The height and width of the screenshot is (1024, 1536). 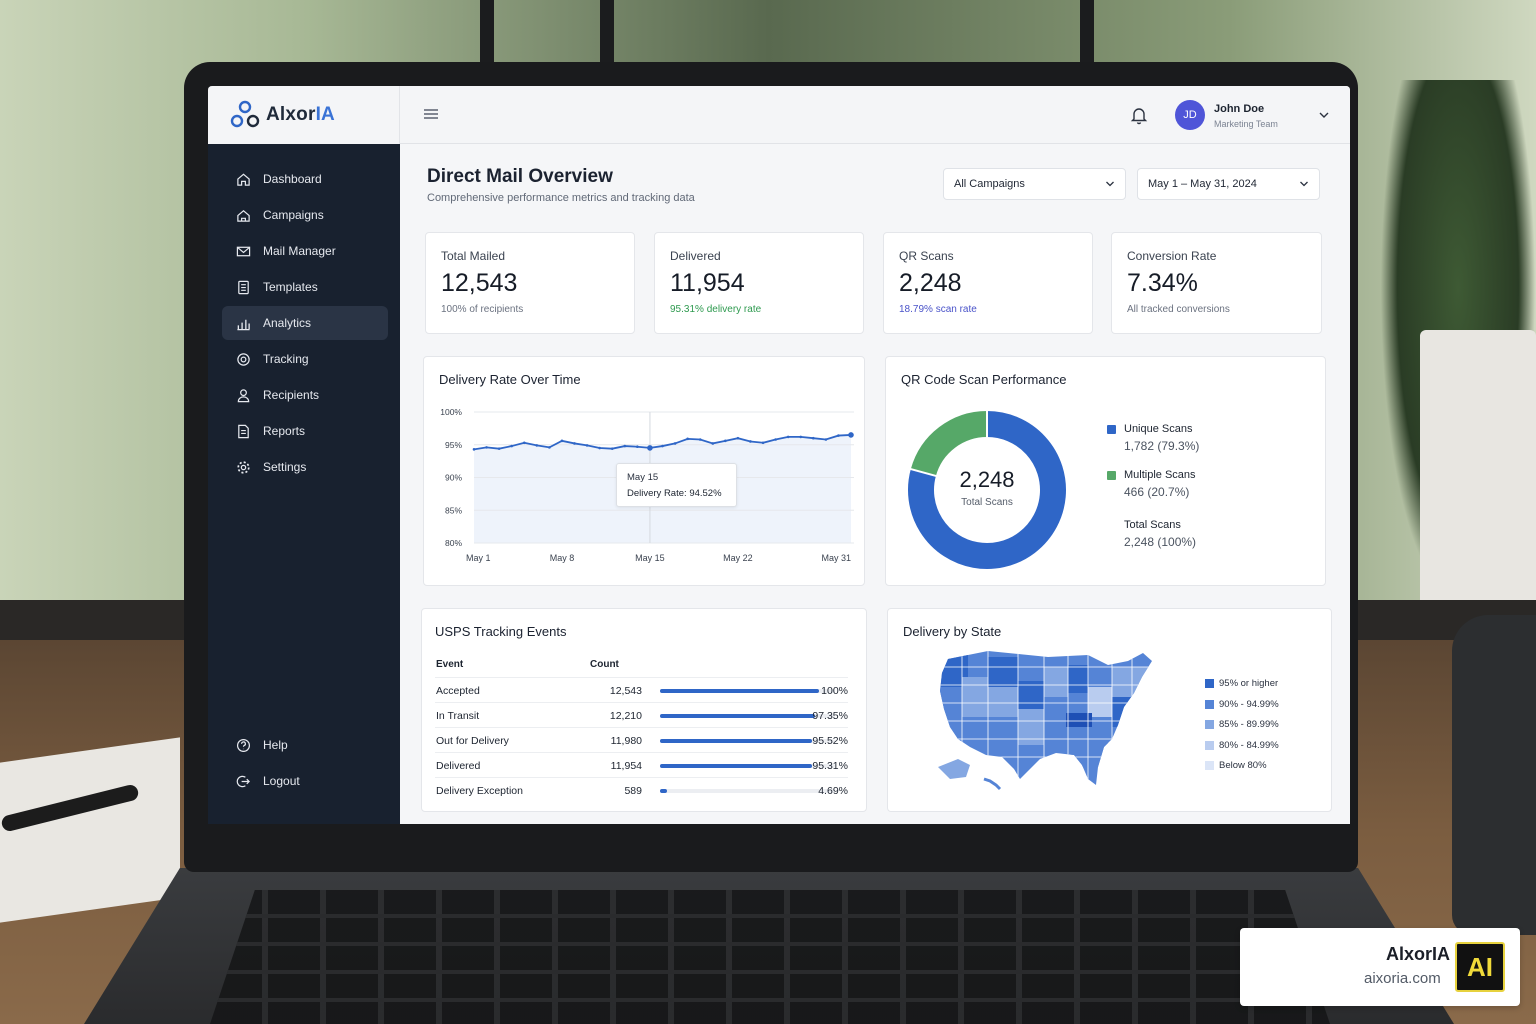 I want to click on sidebar-item-help: Help, so click(x=305, y=745).